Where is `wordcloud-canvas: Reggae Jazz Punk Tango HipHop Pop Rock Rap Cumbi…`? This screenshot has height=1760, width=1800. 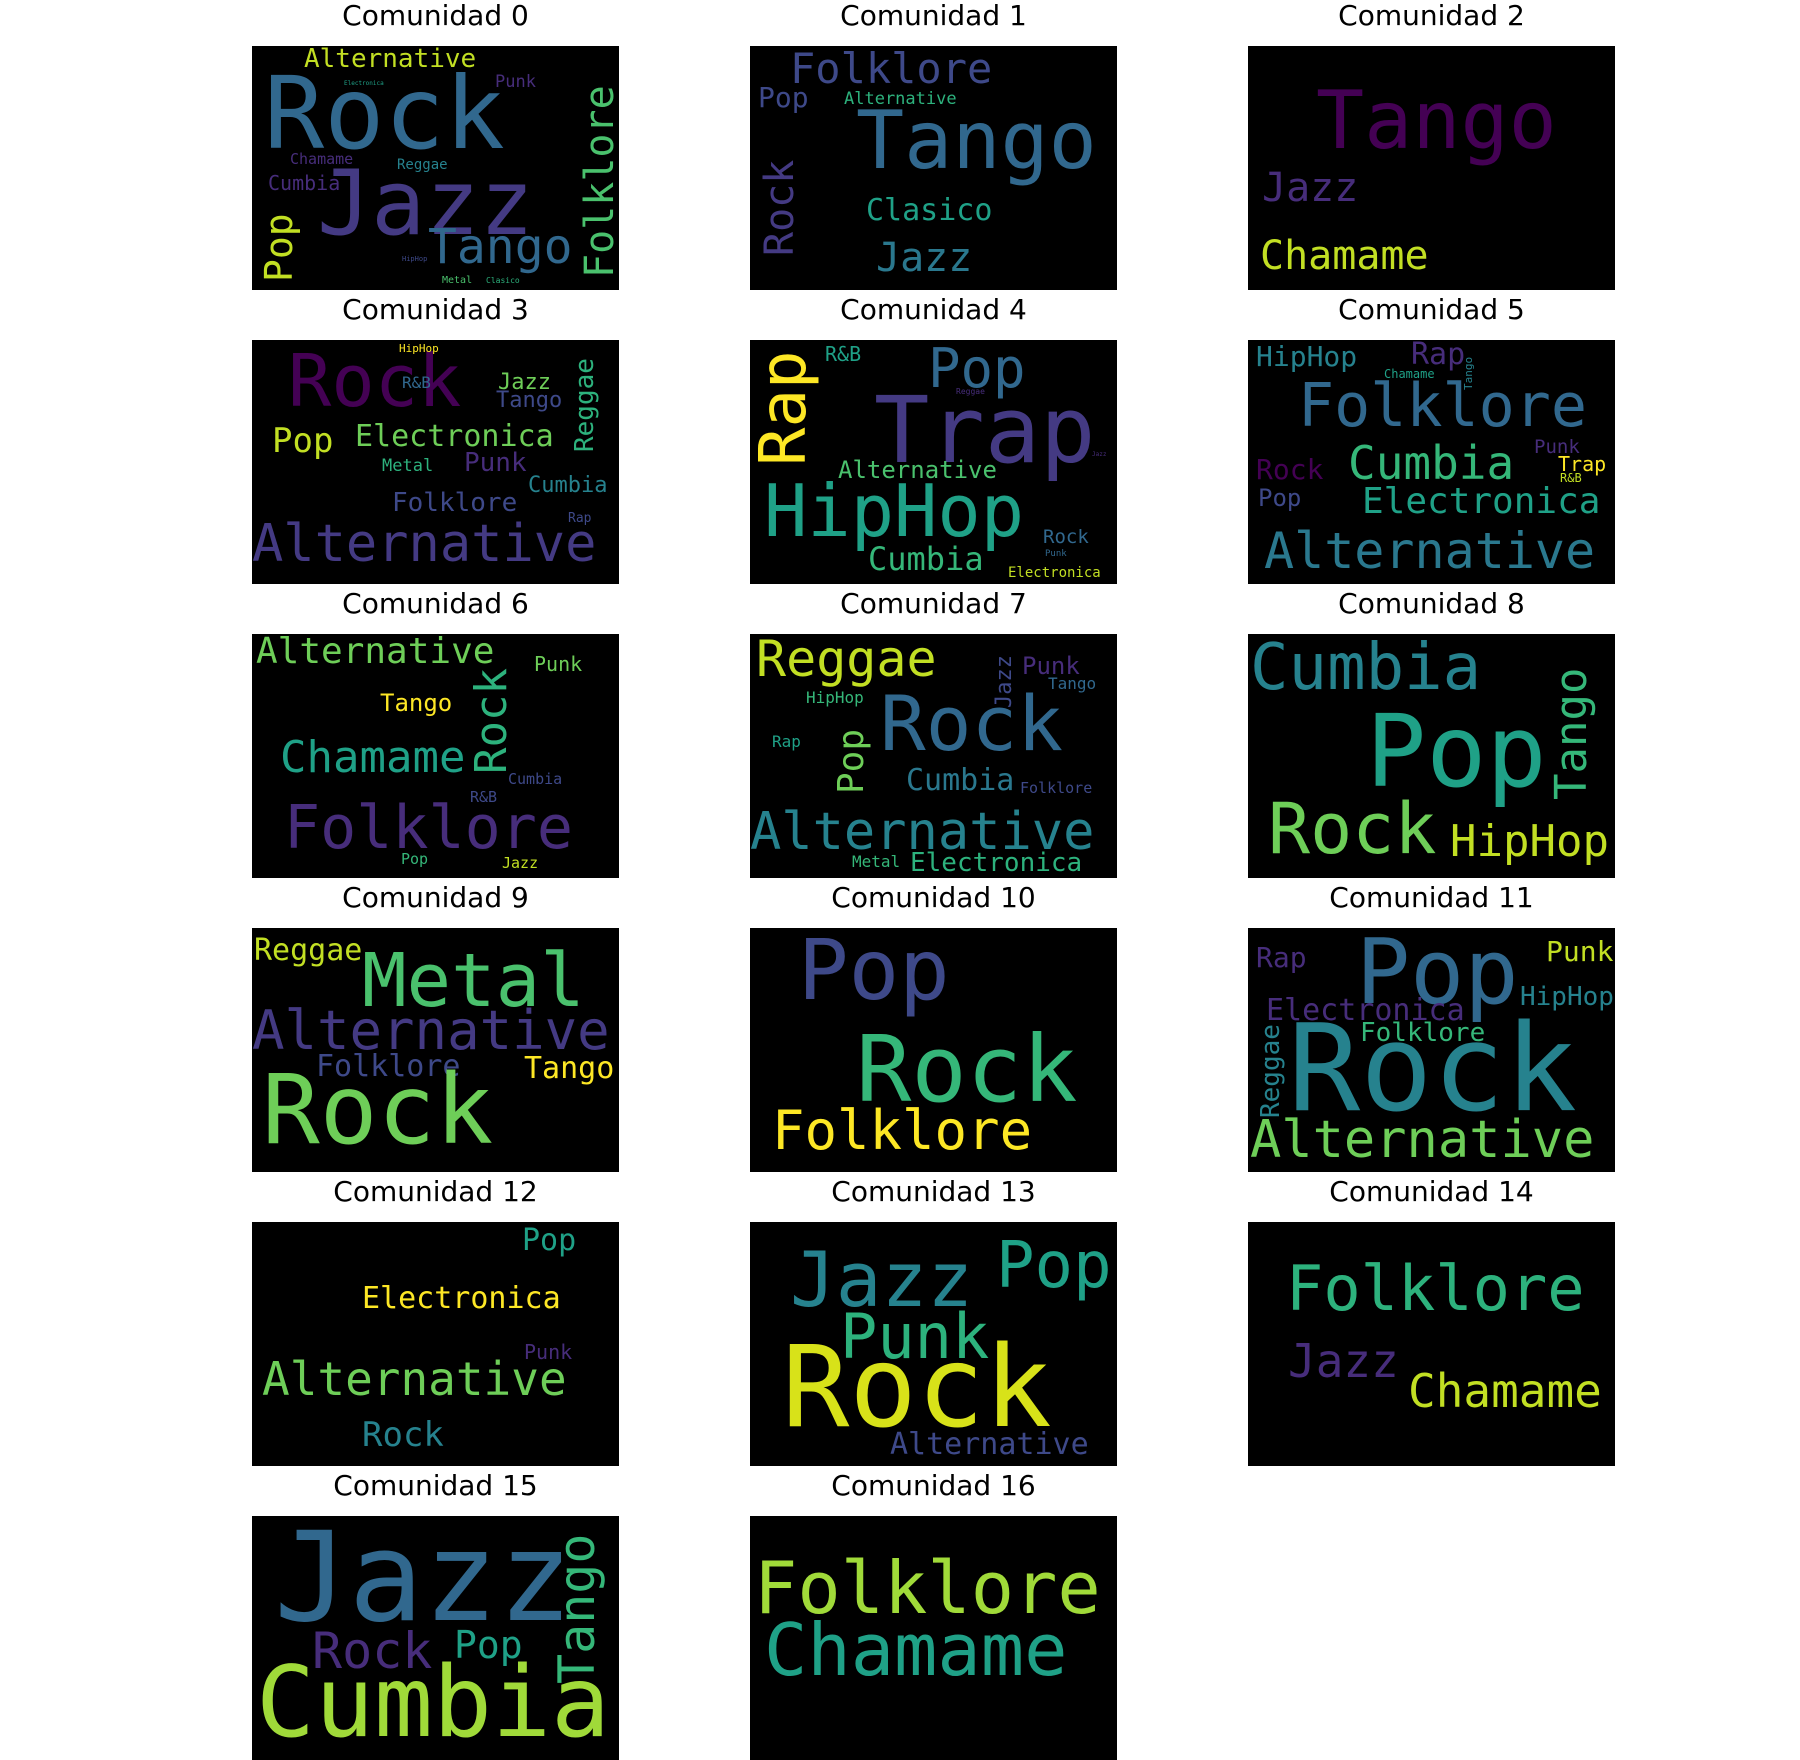
wordcloud-canvas: Reggae Jazz Punk Tango HipHop Pop Rock Rap Cumbi… is located at coordinates (933, 756).